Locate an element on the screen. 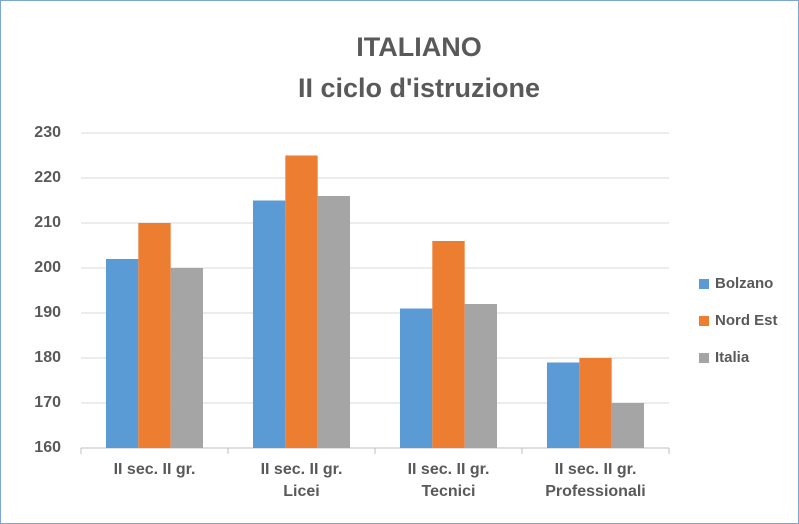 The height and width of the screenshot is (524, 799). y-tick-label: 190 is located at coordinates (47, 312).